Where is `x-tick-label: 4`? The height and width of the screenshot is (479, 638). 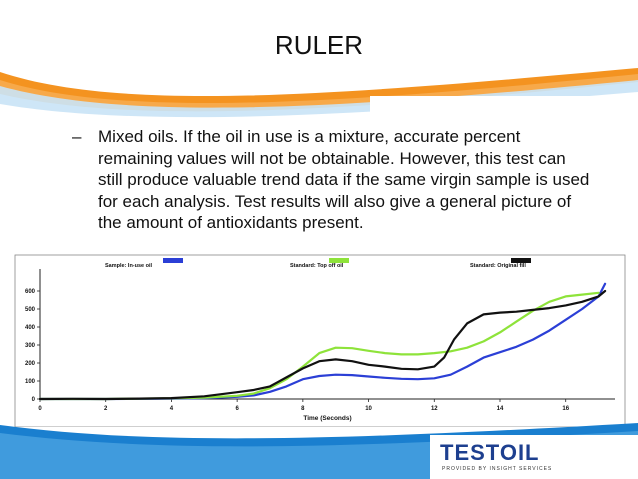 x-tick-label: 4 is located at coordinates (172, 409).